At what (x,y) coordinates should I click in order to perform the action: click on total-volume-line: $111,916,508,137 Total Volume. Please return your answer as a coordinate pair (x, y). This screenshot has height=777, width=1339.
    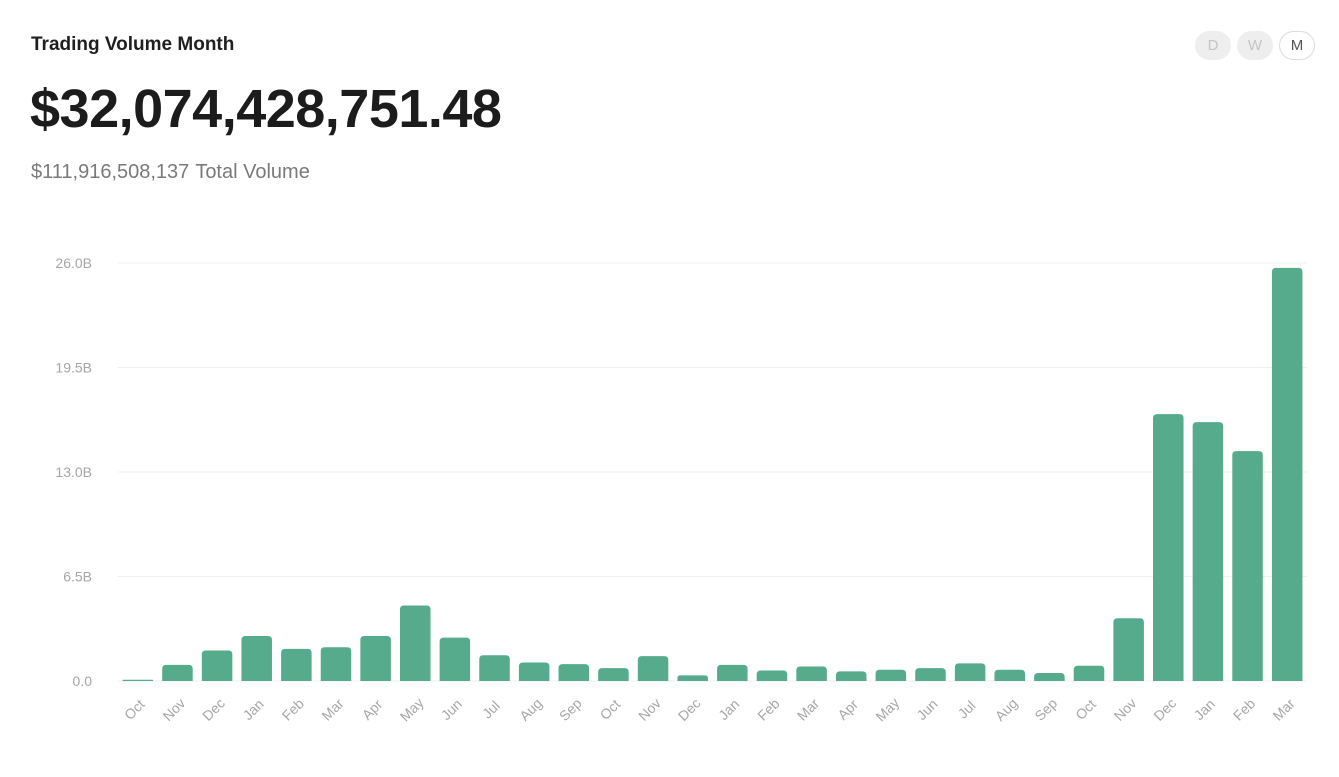
    Looking at the image, I should click on (170, 172).